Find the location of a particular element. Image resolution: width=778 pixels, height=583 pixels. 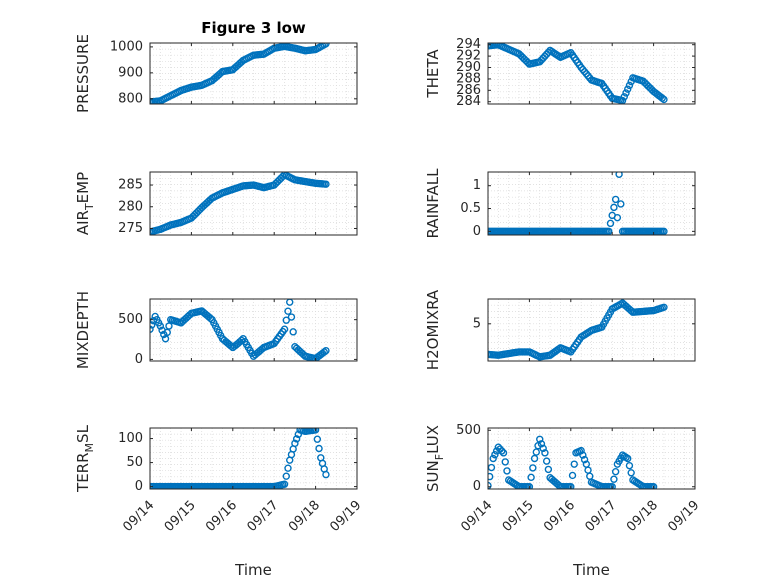

chart-title: Figure 3 low is located at coordinates (253, 28).